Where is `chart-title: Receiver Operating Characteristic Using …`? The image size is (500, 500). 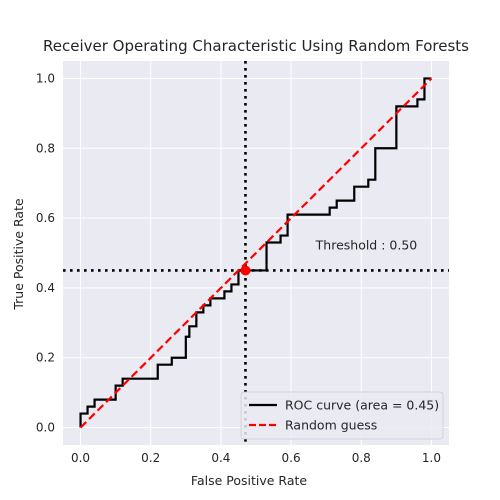 chart-title: Receiver Operating Characteristic Using … is located at coordinates (256, 46).